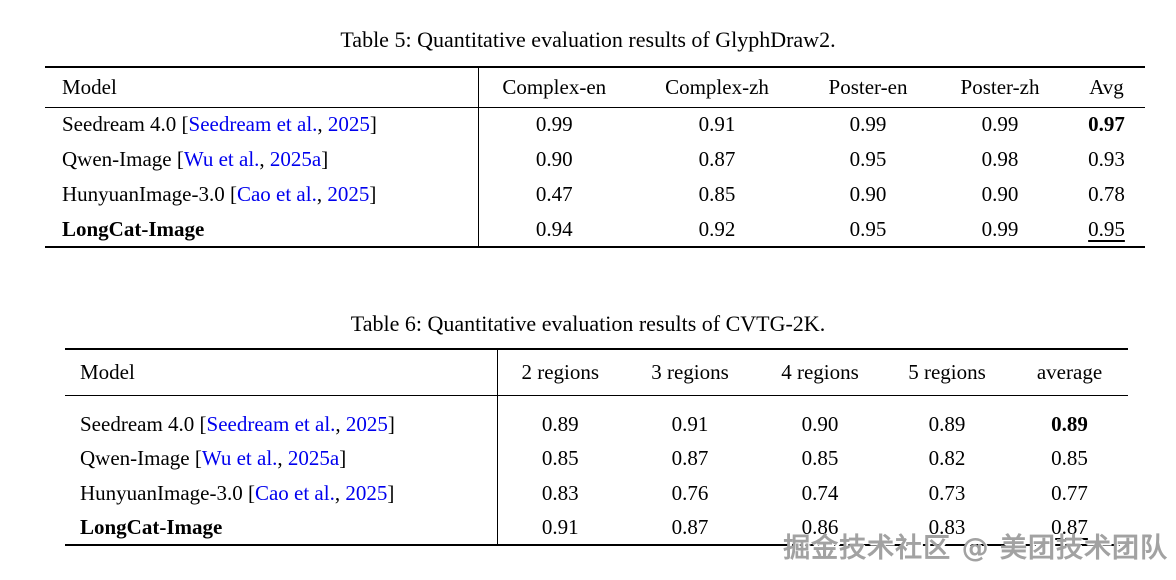 This screenshot has width=1176, height=580. I want to click on table6-header-col: 3 regions, so click(690, 372).